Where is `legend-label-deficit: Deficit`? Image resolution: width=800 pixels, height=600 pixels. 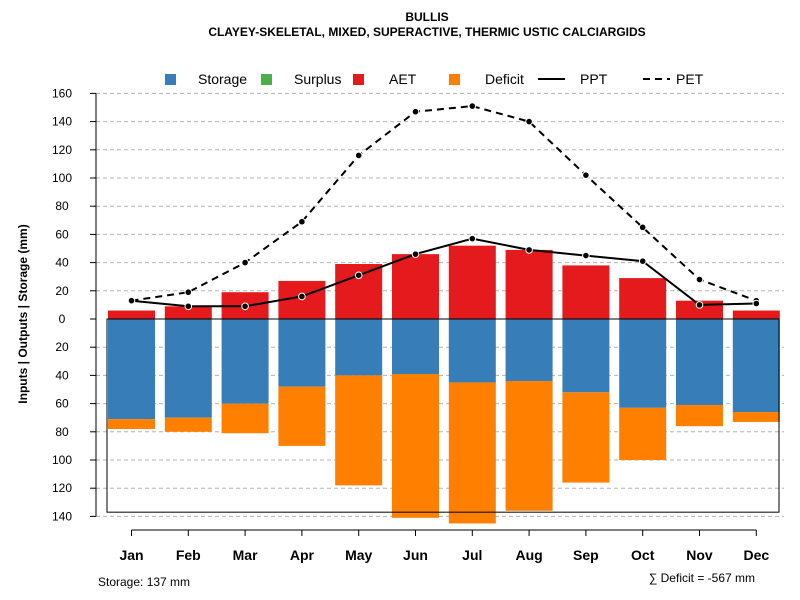 legend-label-deficit: Deficit is located at coordinates (504, 79).